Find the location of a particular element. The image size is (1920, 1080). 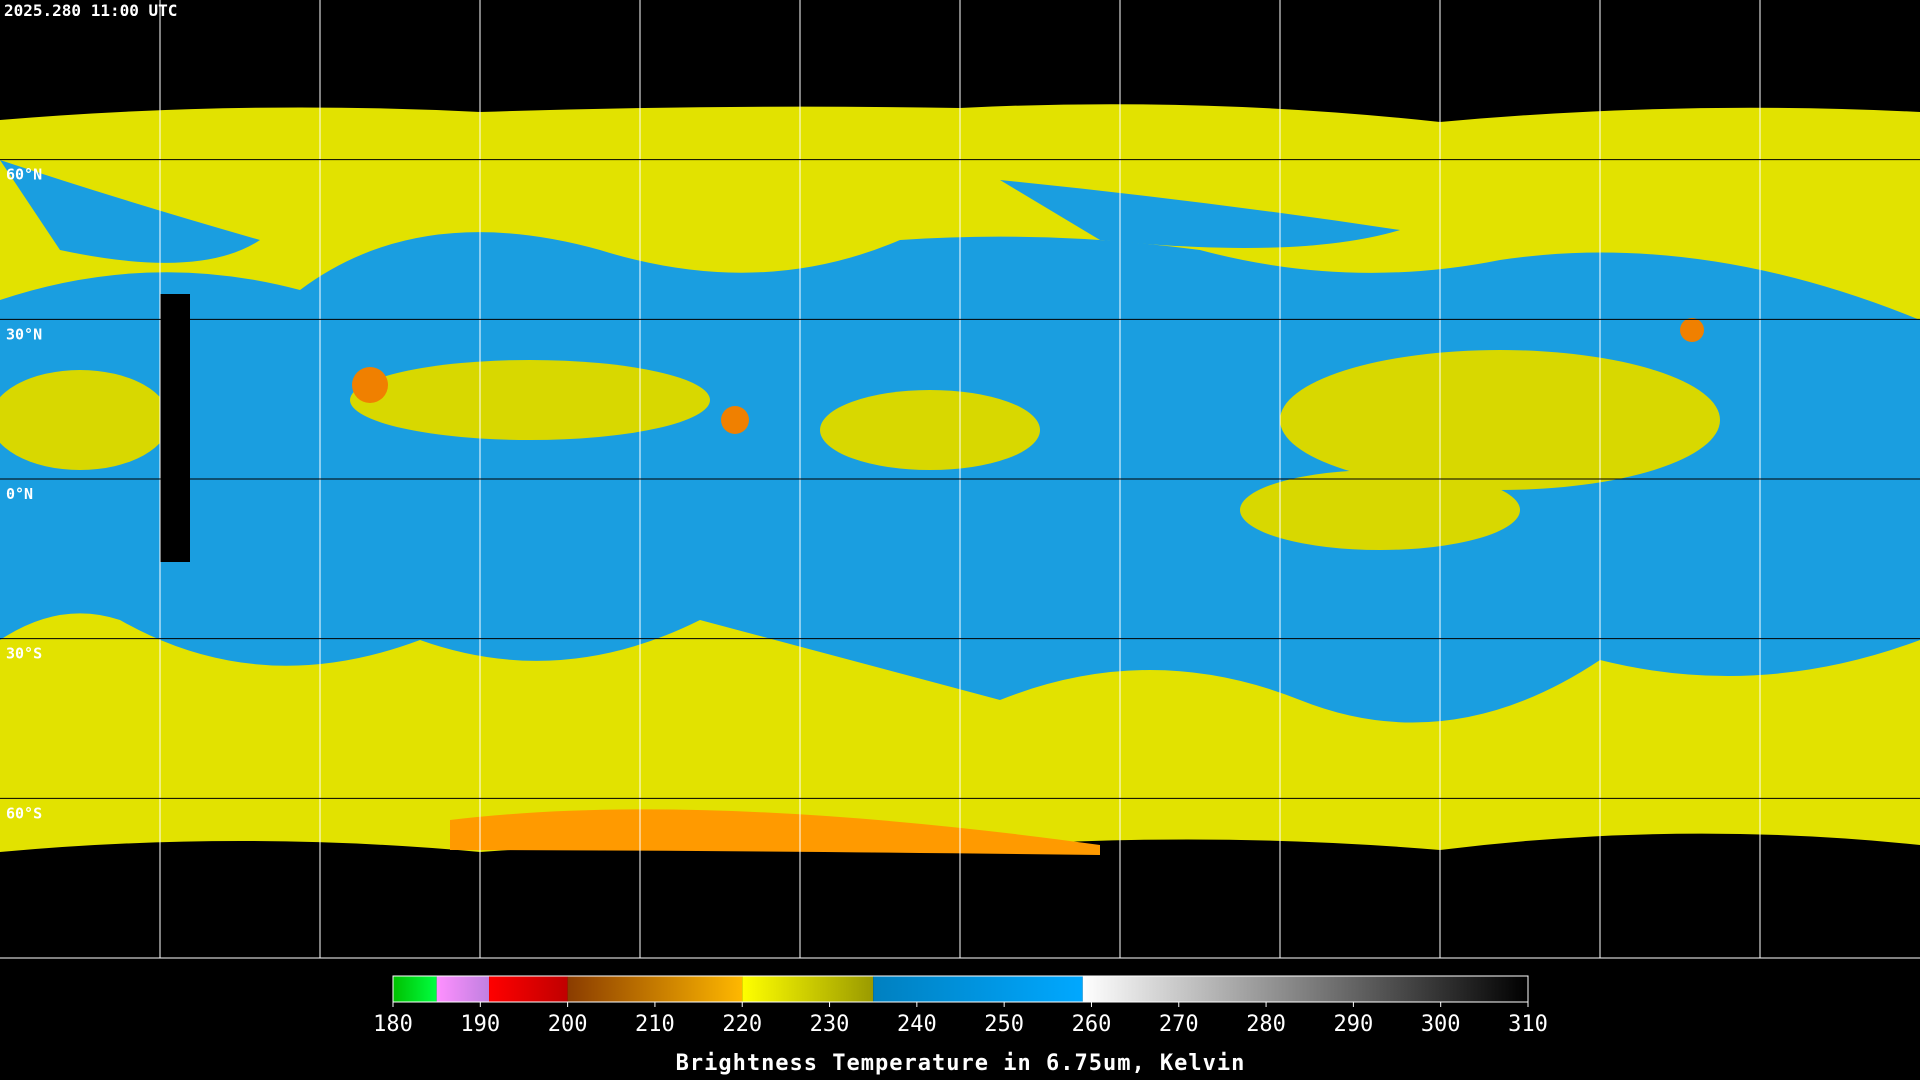

colorbar-tick-label: 190 is located at coordinates (480, 1024).